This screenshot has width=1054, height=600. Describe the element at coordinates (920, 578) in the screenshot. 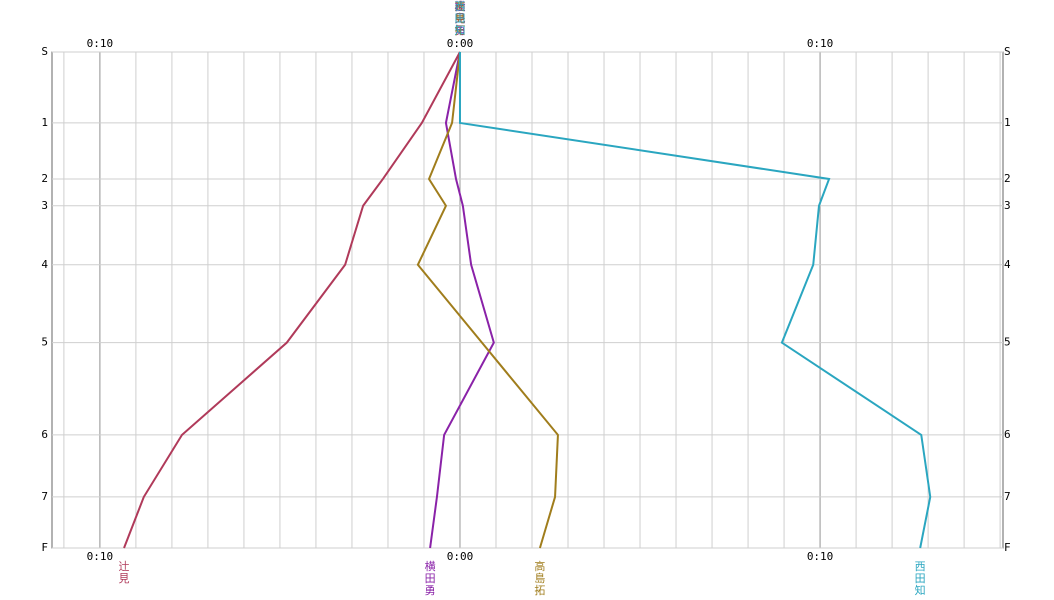

I see `series-label: 西田知` at that location.